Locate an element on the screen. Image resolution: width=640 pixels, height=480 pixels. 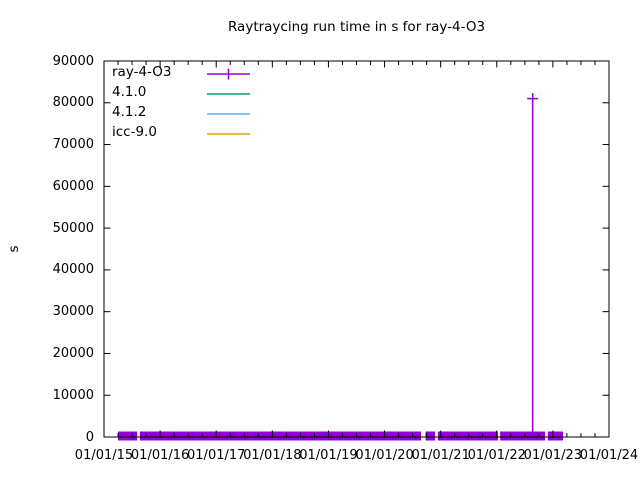
x-tick-label: 01/01/19 is located at coordinates (328, 455).